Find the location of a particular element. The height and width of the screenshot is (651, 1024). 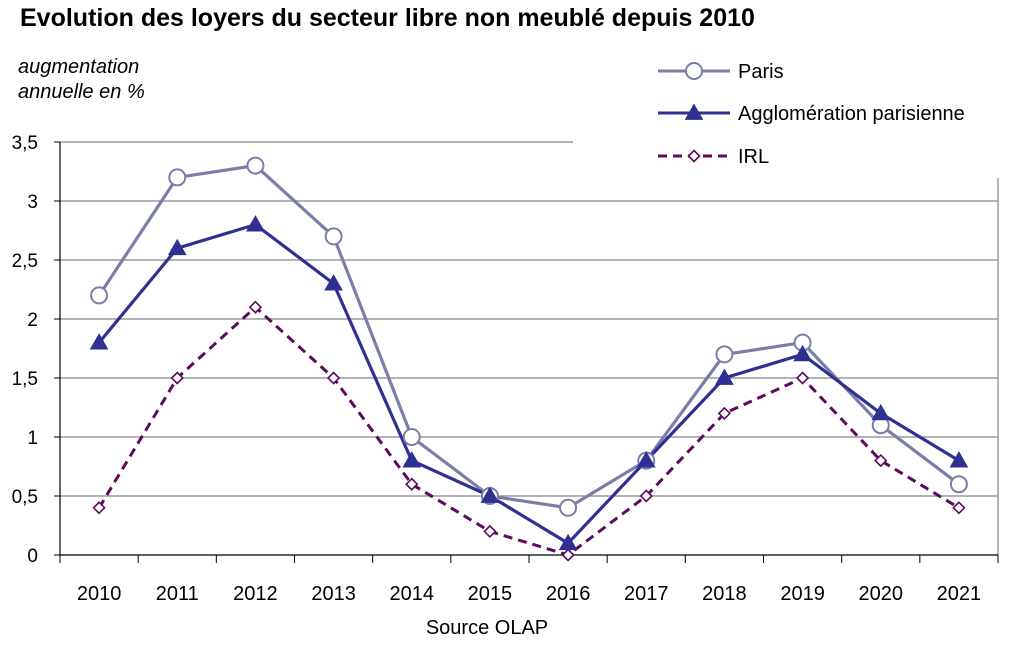

legend-label-1: Agglomération parisienne is located at coordinates (851, 114).